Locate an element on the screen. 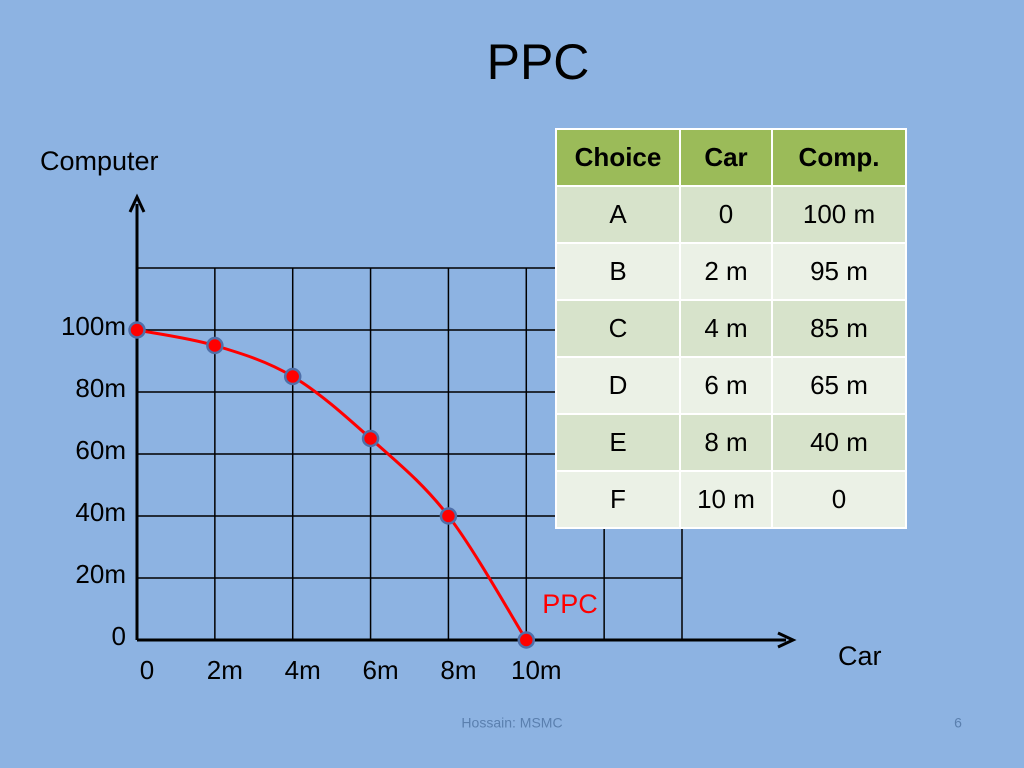 The width and height of the screenshot is (1024, 768). slide-title: PPC is located at coordinates (538, 62).